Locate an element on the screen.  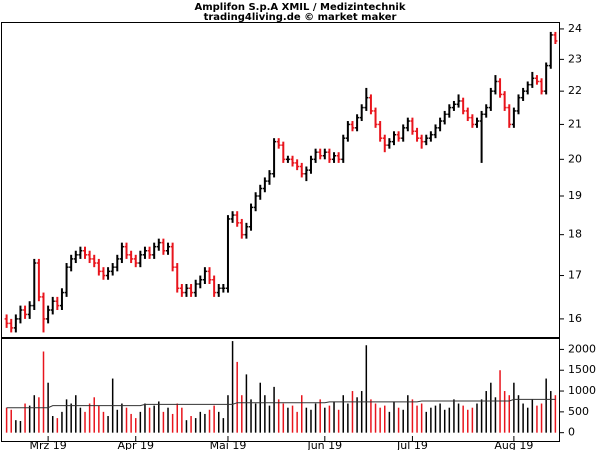
y-tick-label: 2000 is located at coordinates (582, 348).